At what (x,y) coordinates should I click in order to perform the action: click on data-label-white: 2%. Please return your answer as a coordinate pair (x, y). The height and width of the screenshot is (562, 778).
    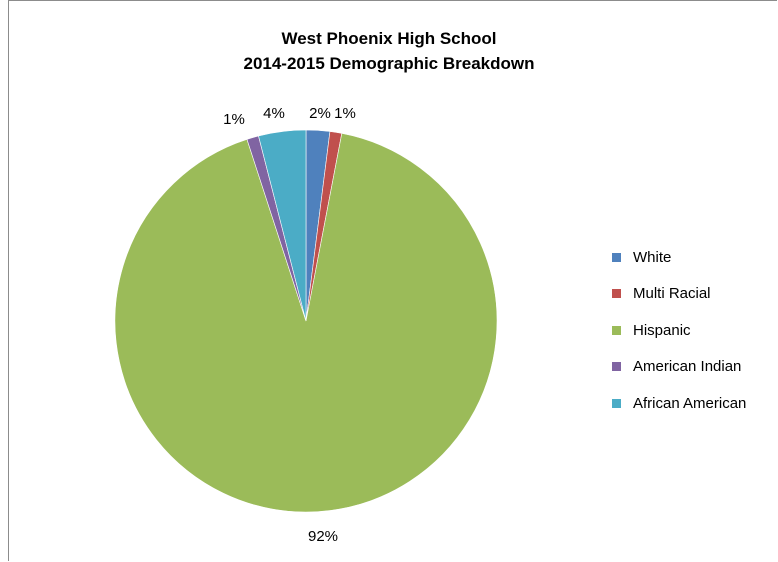
    Looking at the image, I should click on (320, 113).